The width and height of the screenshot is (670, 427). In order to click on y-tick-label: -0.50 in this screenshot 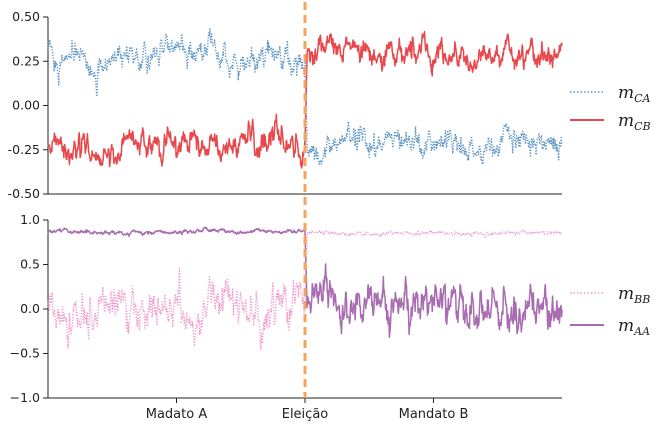, I will do `click(24, 193)`.